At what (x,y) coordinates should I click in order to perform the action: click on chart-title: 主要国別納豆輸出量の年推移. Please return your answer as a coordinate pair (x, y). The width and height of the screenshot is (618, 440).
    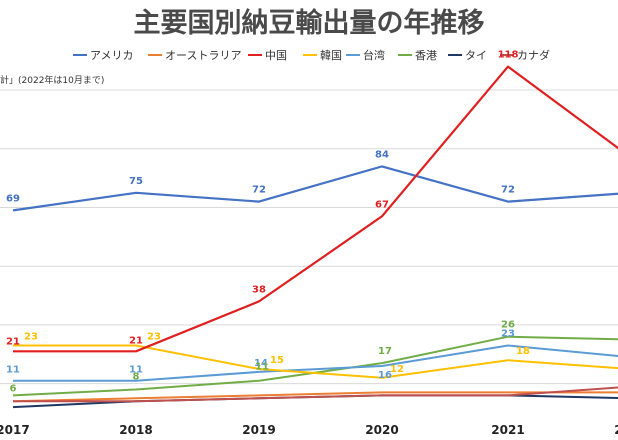
    Looking at the image, I should click on (309, 23).